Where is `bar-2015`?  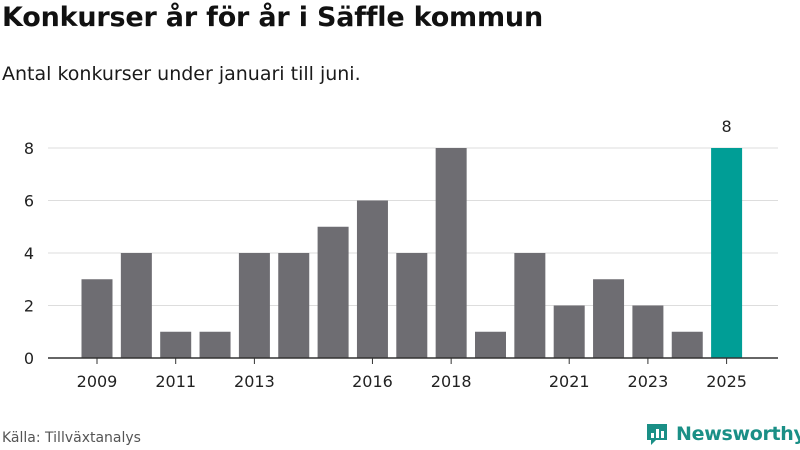 bar-2015 is located at coordinates (333, 292).